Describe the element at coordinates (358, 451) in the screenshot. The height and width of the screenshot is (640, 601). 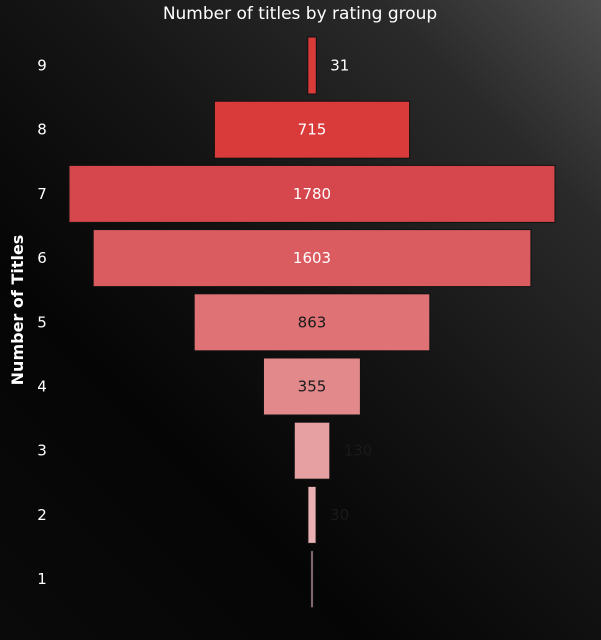
I see `value-label-3: 130` at that location.